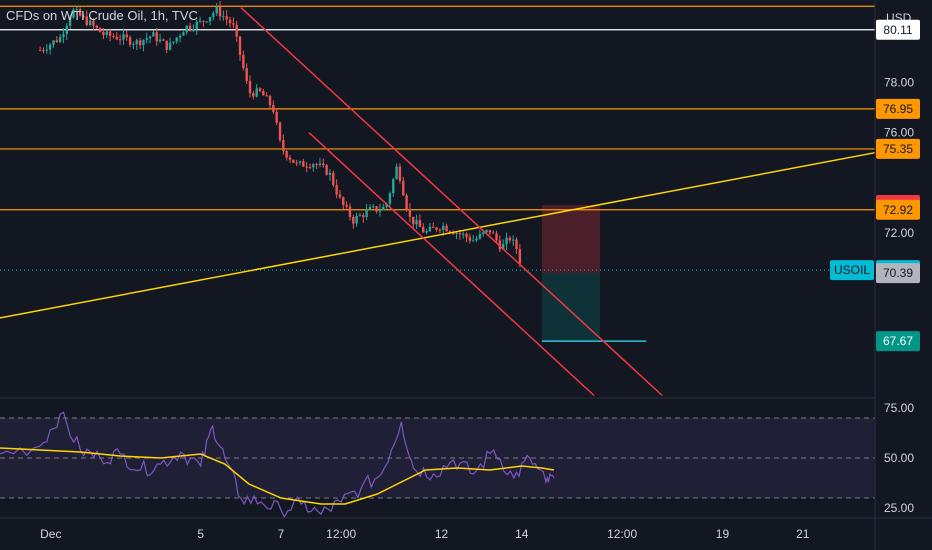  What do you see at coordinates (899, 408) in the screenshot?
I see `rsi-tick-label: 75.00` at bounding box center [899, 408].